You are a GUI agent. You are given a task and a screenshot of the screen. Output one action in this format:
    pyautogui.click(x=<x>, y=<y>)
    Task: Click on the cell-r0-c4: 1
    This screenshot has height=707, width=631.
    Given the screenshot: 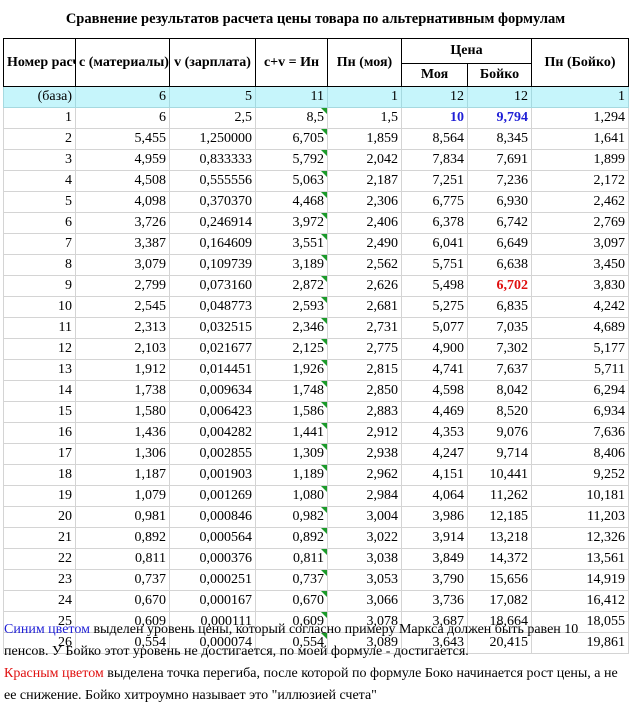 What is the action you would take?
    pyautogui.click(x=364, y=97)
    